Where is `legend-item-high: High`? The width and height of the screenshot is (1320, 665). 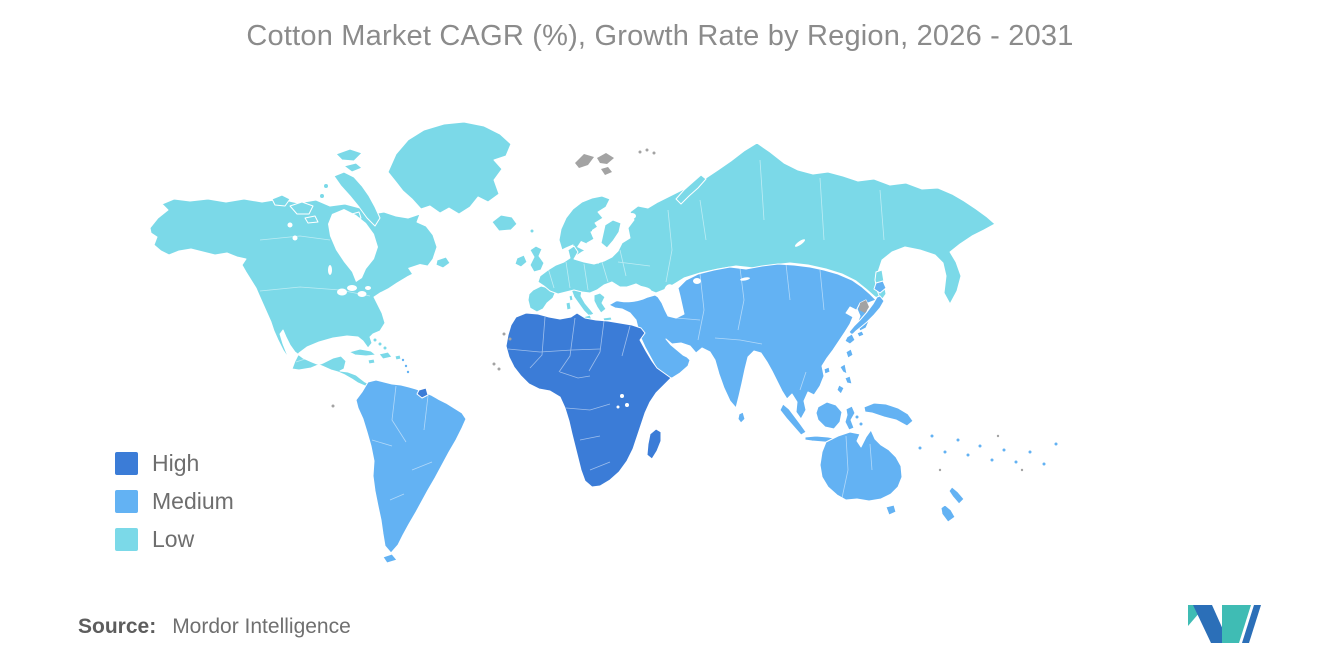
legend-item-high: High is located at coordinates (174, 463).